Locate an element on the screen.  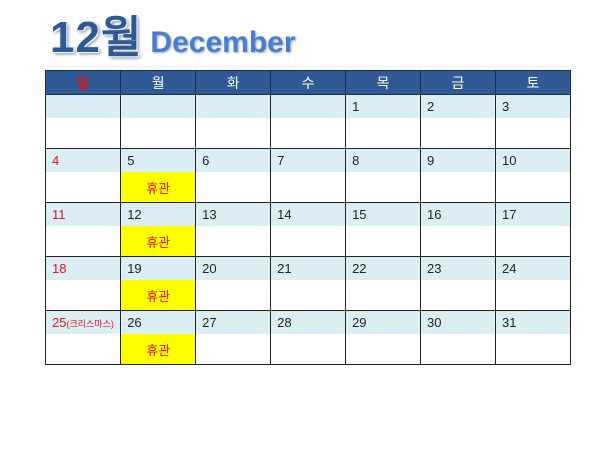
closed-label: 휴관 is located at coordinates (158, 296).